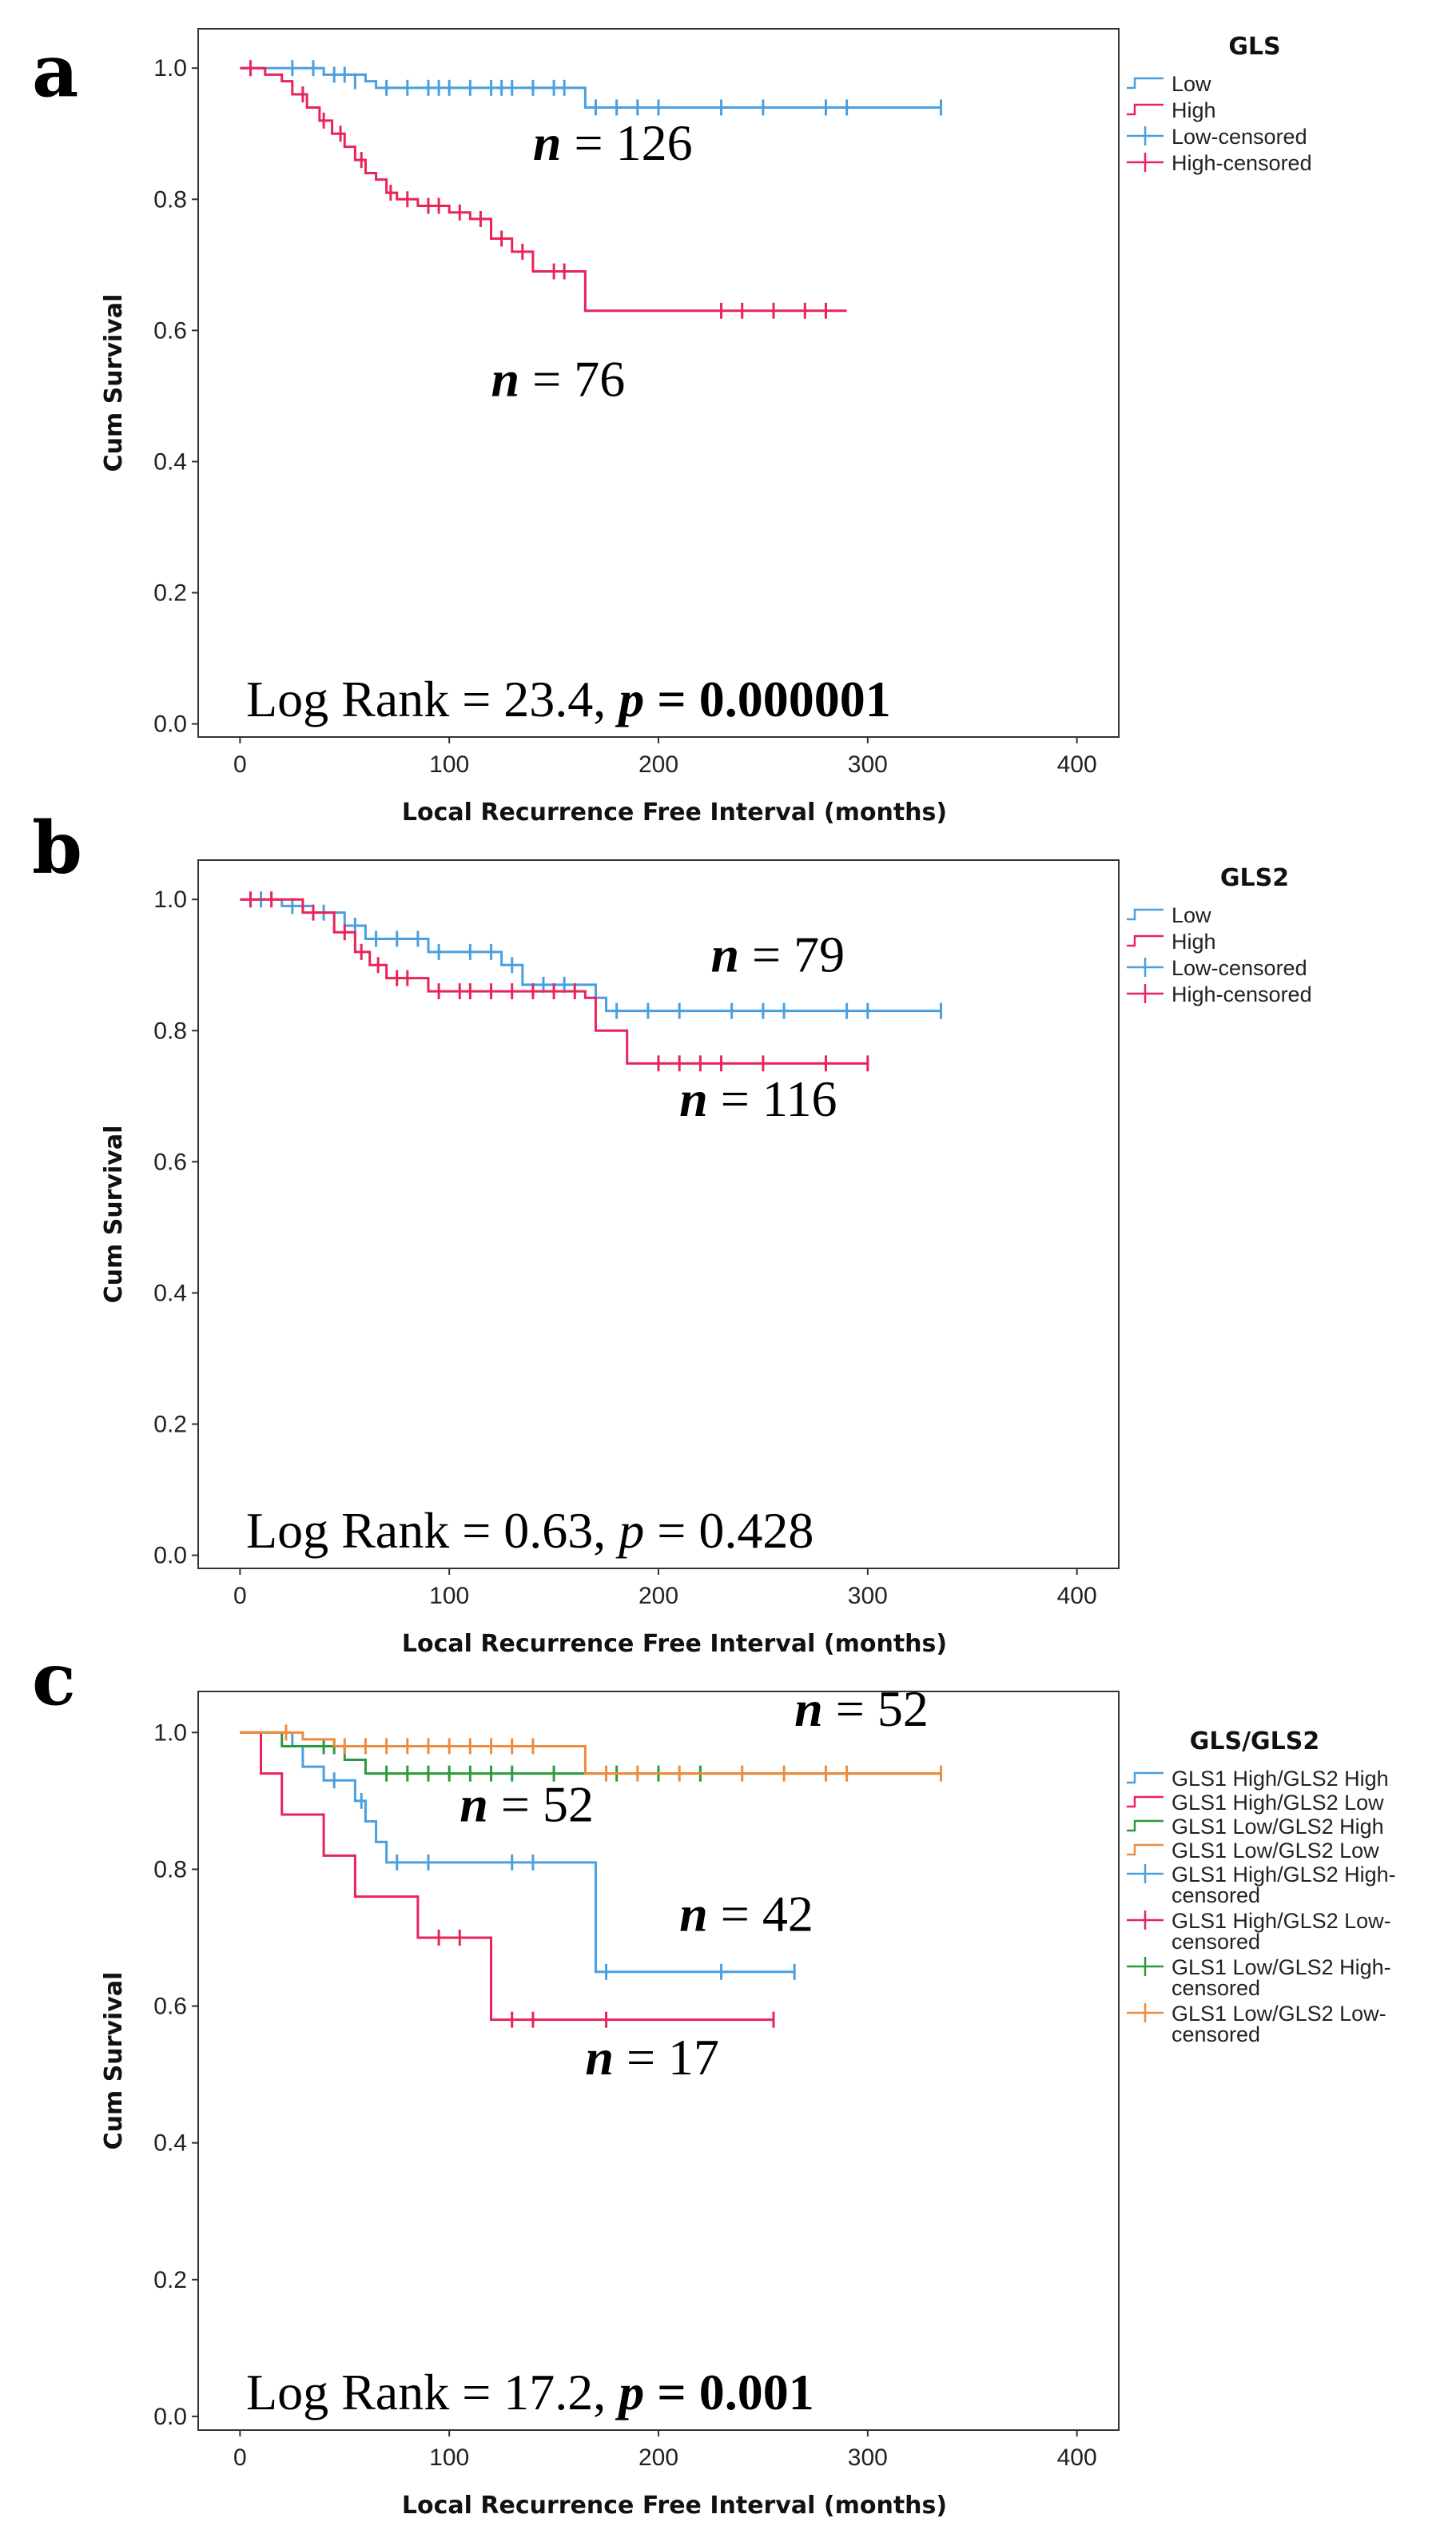  What do you see at coordinates (761, 1913) in the screenshot?
I see `n-value: = 42` at bounding box center [761, 1913].